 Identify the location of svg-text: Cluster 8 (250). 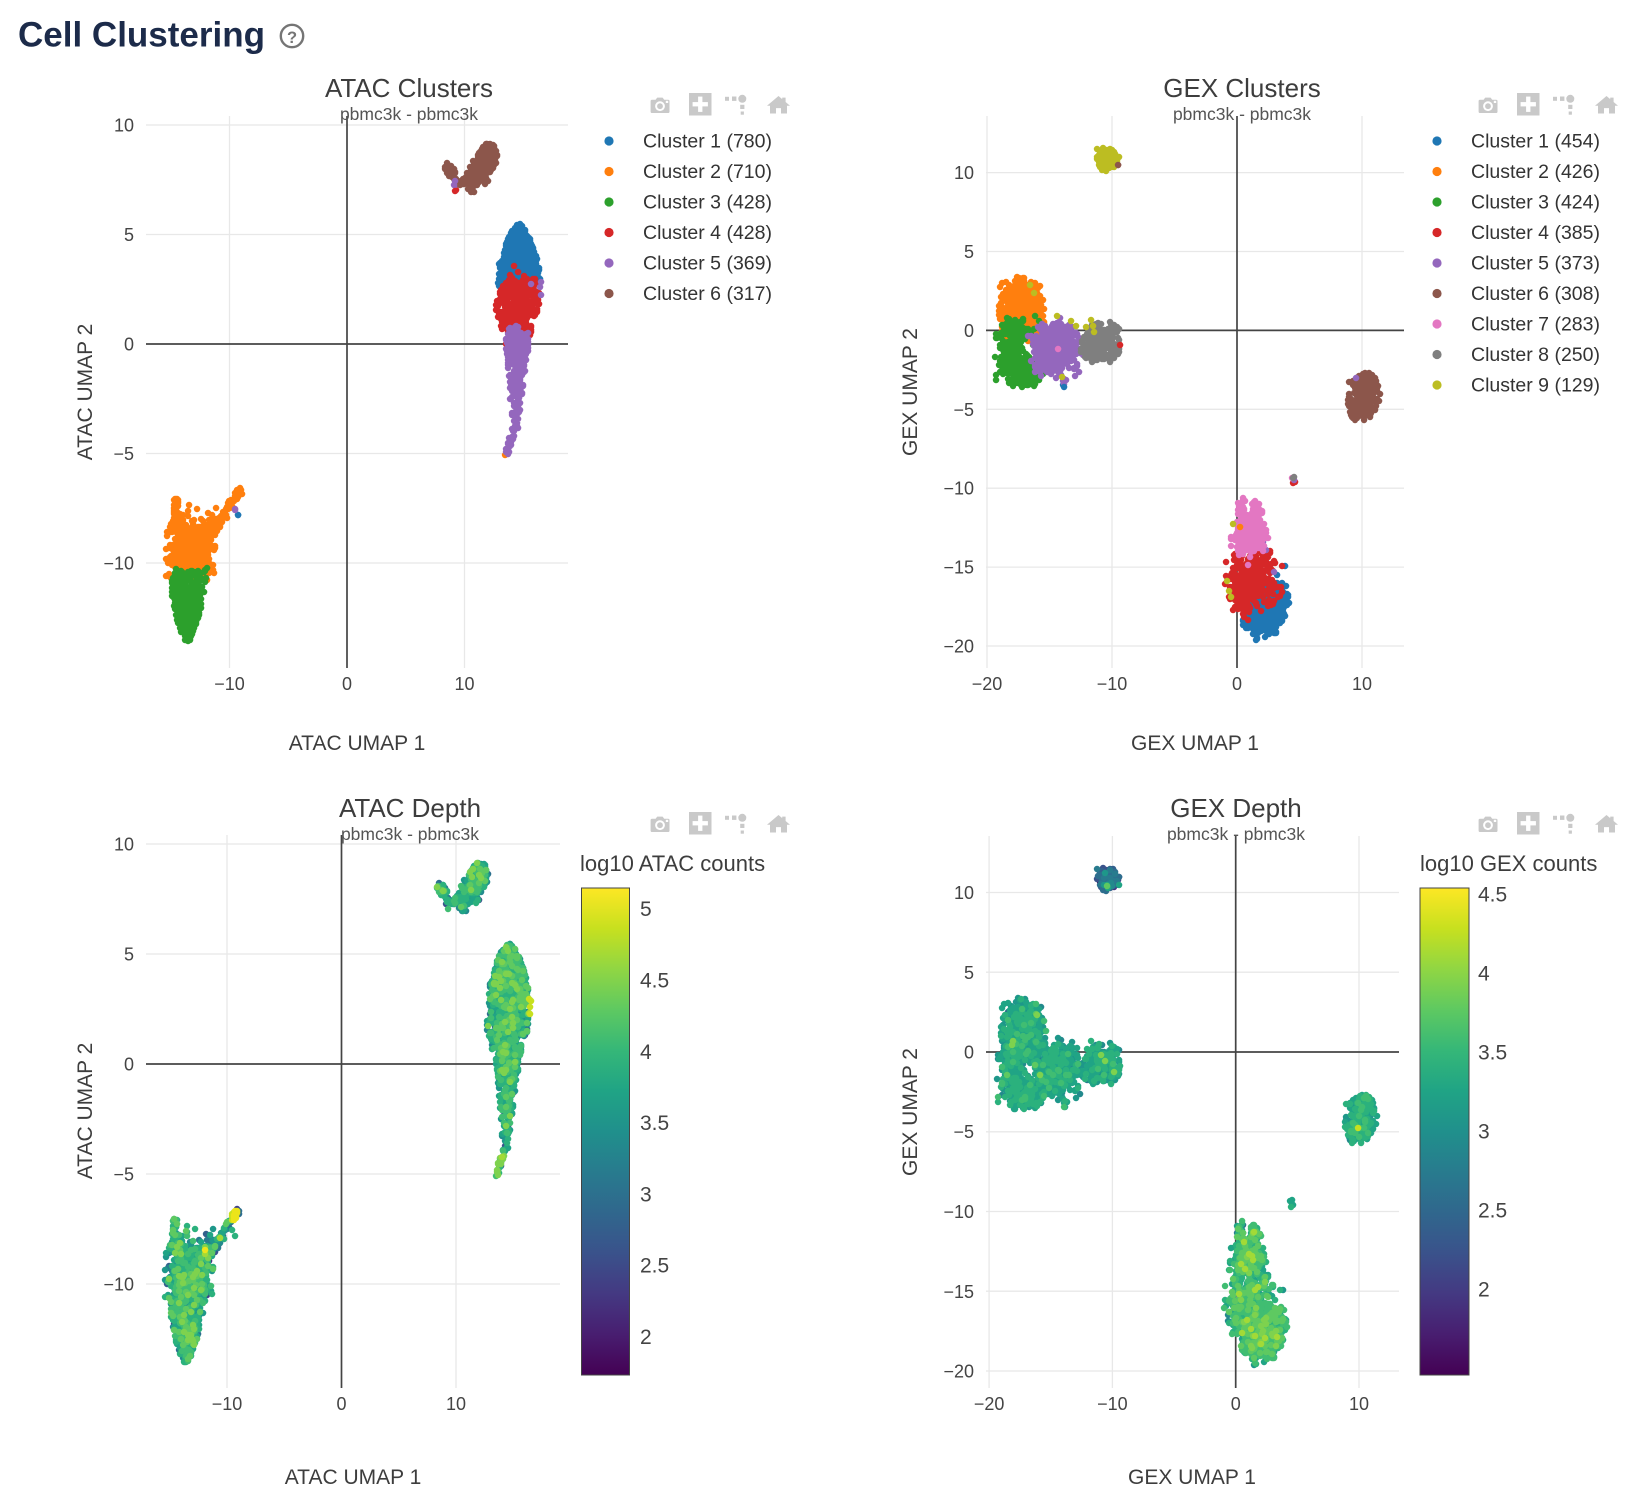
(1535, 355).